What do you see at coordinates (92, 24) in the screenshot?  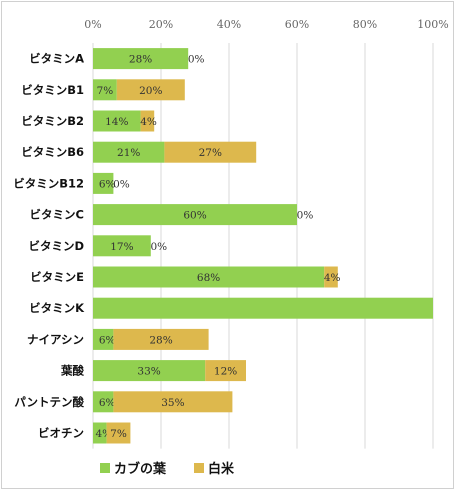 I see `x-tick-label: 0%` at bounding box center [92, 24].